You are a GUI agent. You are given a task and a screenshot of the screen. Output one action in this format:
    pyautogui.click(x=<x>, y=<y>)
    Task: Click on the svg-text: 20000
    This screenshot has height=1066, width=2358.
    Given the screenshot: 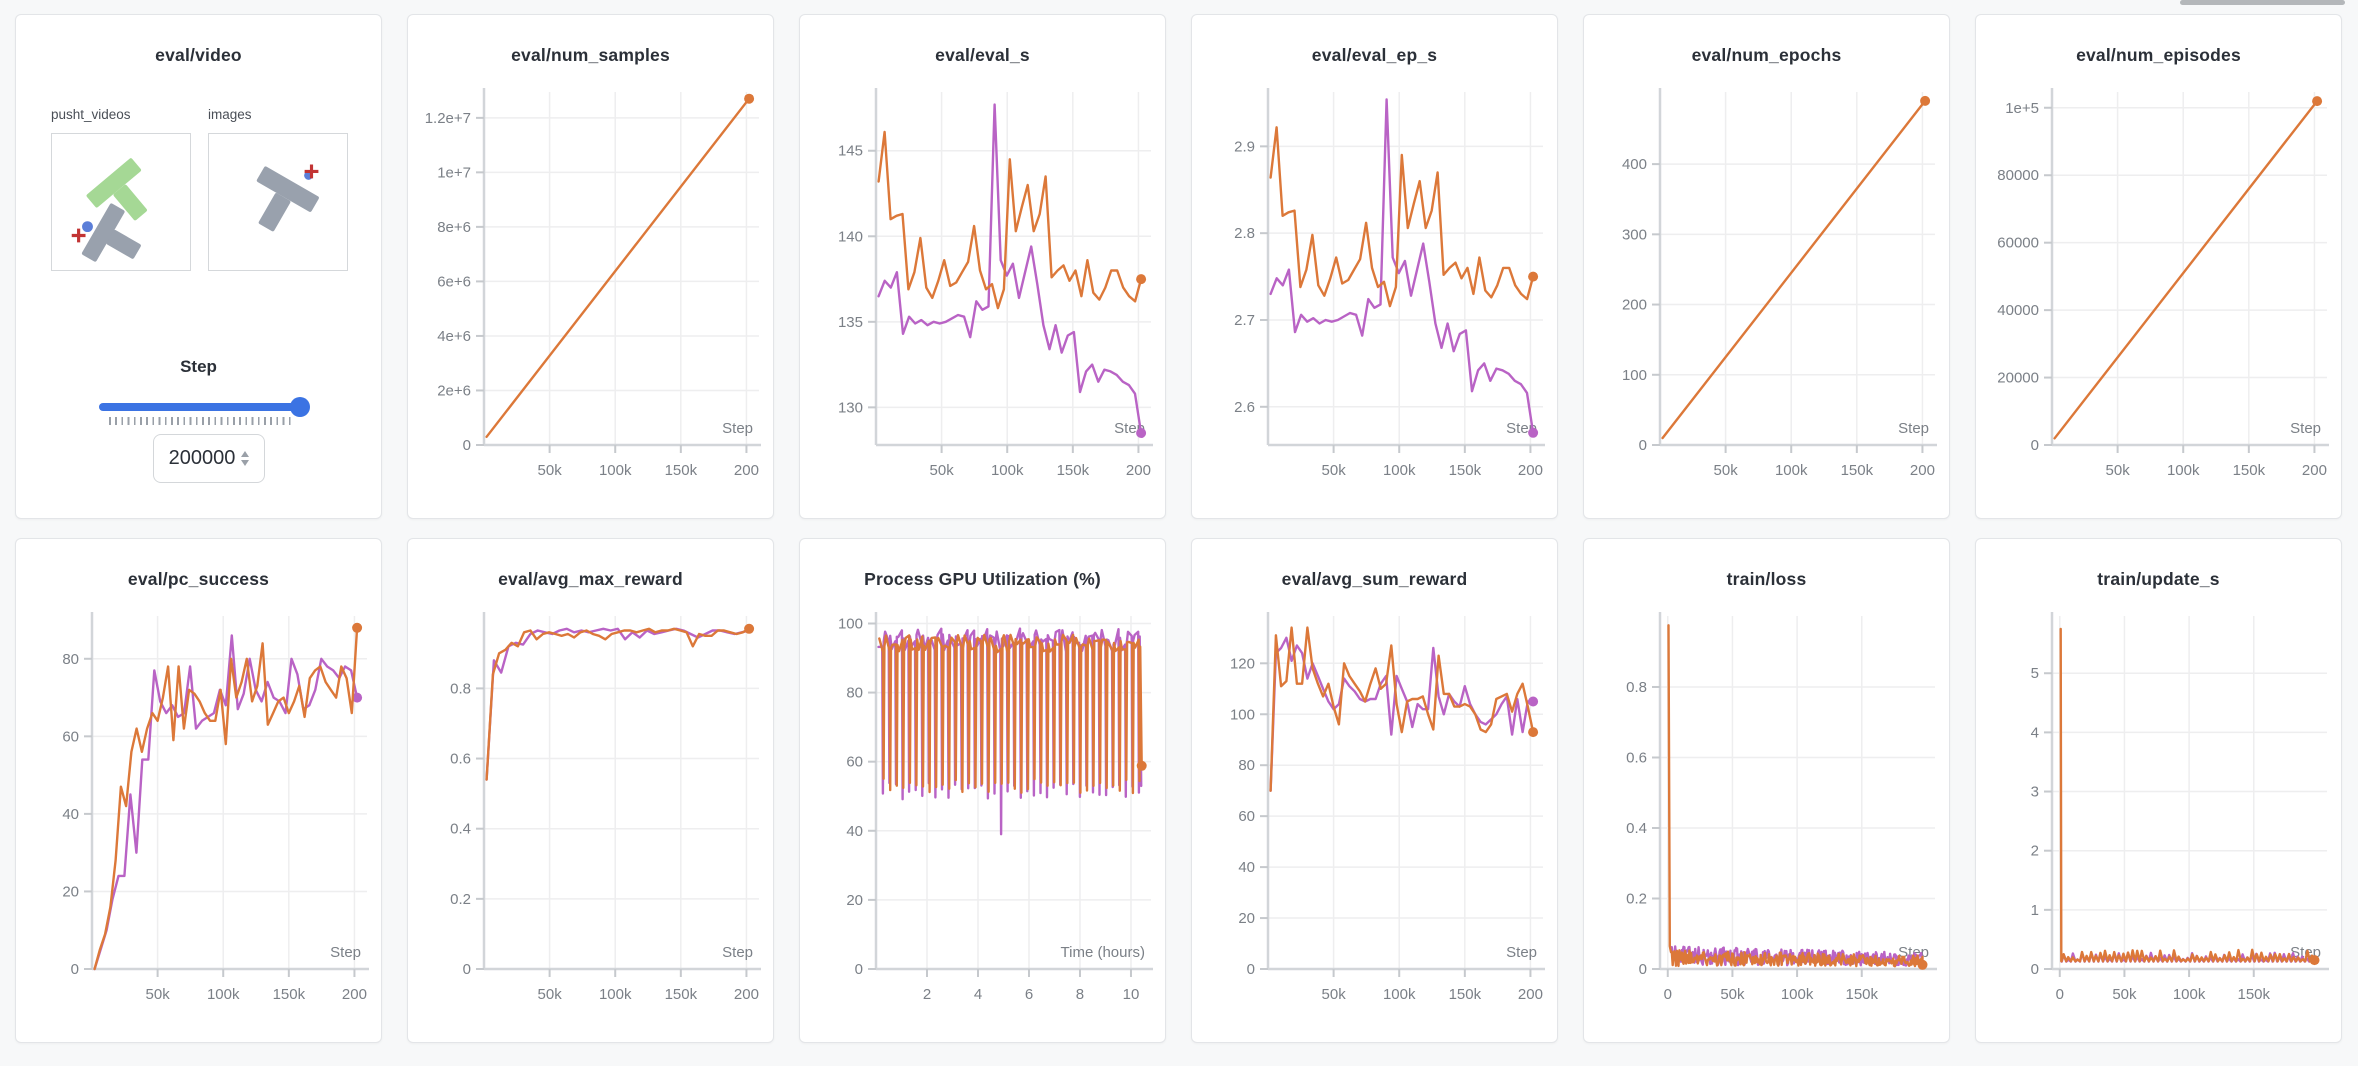 What is the action you would take?
    pyautogui.click(x=2018, y=378)
    